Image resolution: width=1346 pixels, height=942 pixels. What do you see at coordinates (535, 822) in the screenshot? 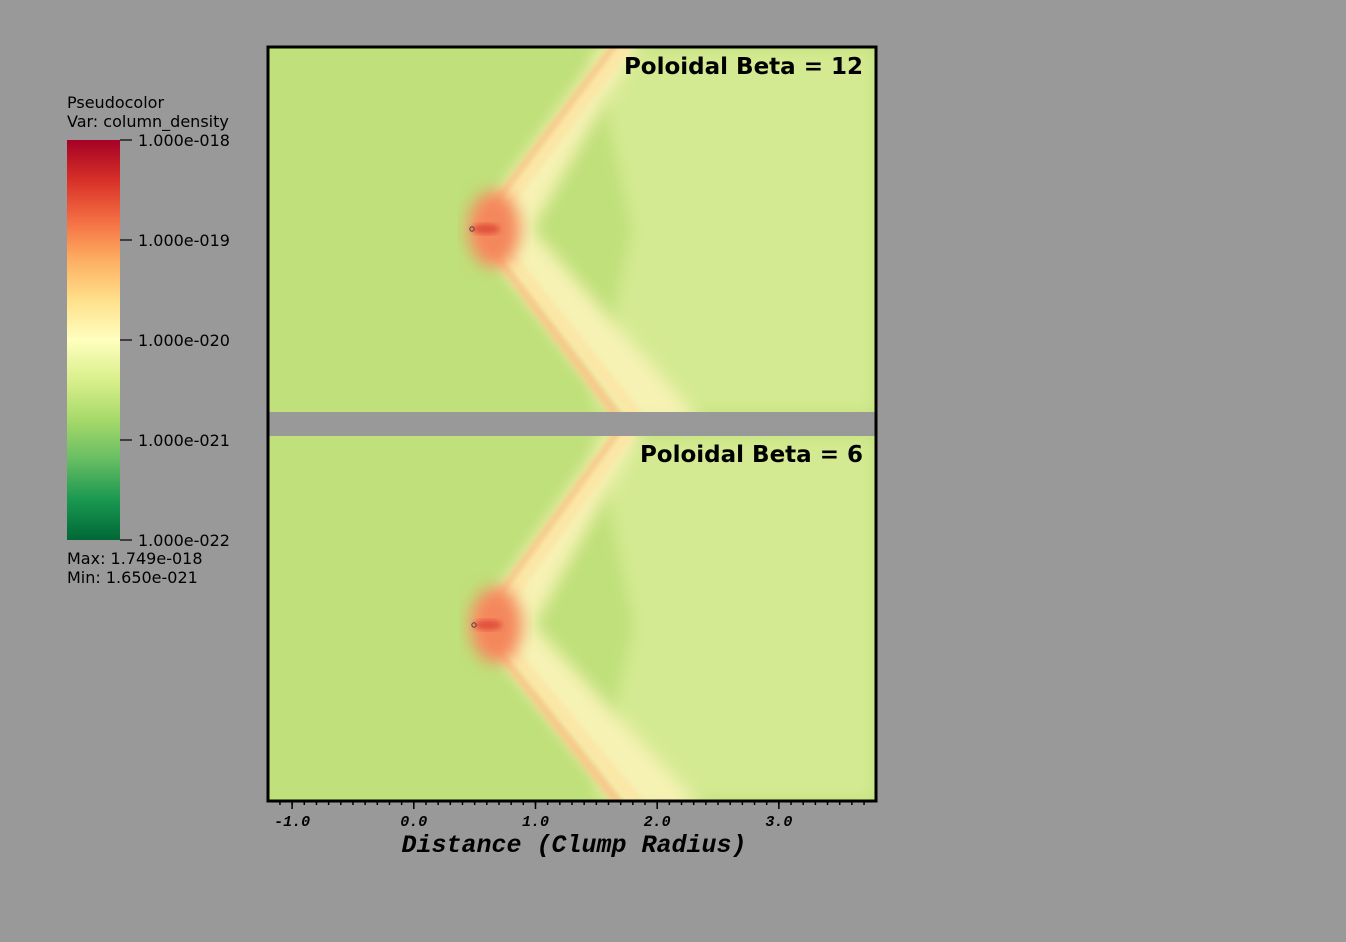
I see `x-tick-label: 1.0` at bounding box center [535, 822].